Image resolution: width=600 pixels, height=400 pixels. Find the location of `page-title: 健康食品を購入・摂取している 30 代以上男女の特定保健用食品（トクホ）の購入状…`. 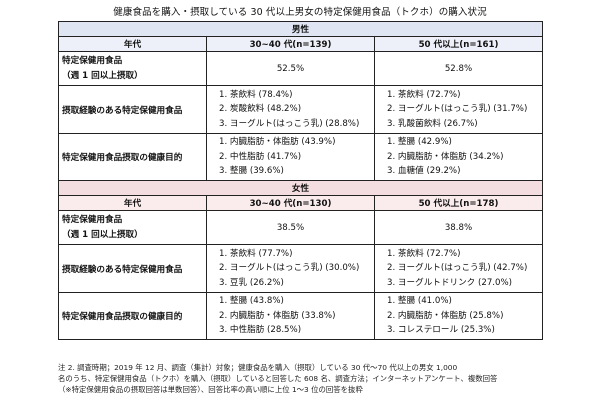

page-title: 健康食品を購入・摂取している 30 代以上男女の特定保健用食品（トクホ）の購入状… is located at coordinates (300, 12).